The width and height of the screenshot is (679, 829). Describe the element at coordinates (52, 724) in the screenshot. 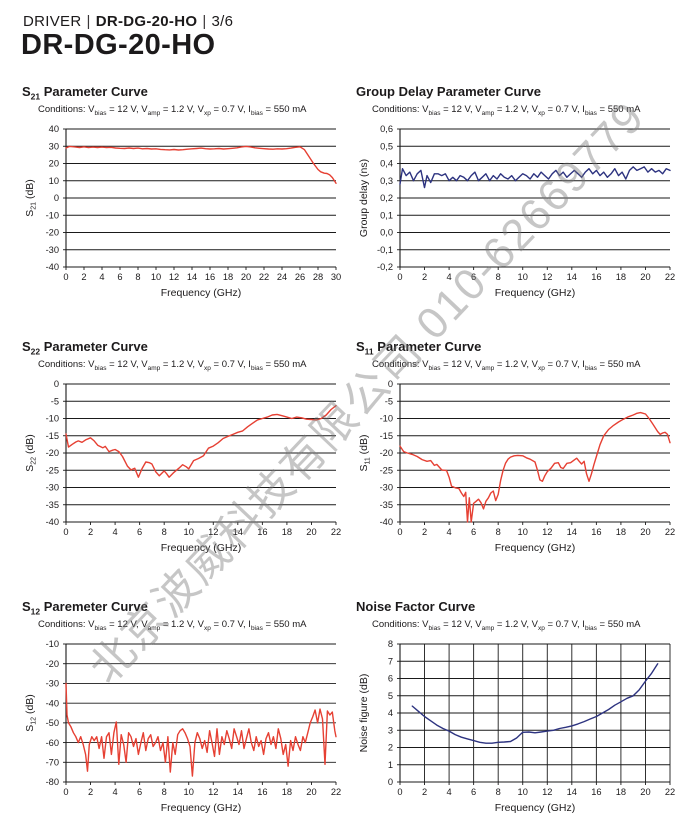

I see `y-tick-label: -50` at that location.